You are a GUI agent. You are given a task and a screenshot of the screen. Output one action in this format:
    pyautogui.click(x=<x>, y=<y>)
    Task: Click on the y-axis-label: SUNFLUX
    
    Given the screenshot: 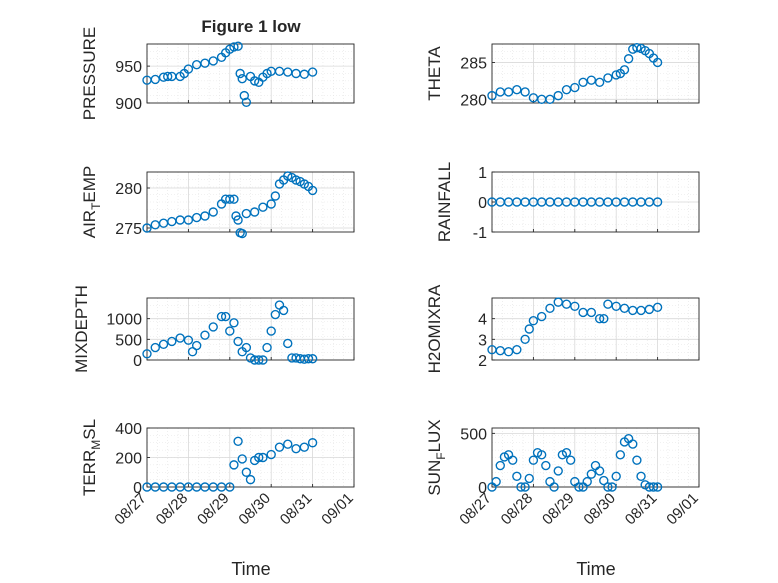 What is the action you would take?
    pyautogui.click(x=436, y=457)
    